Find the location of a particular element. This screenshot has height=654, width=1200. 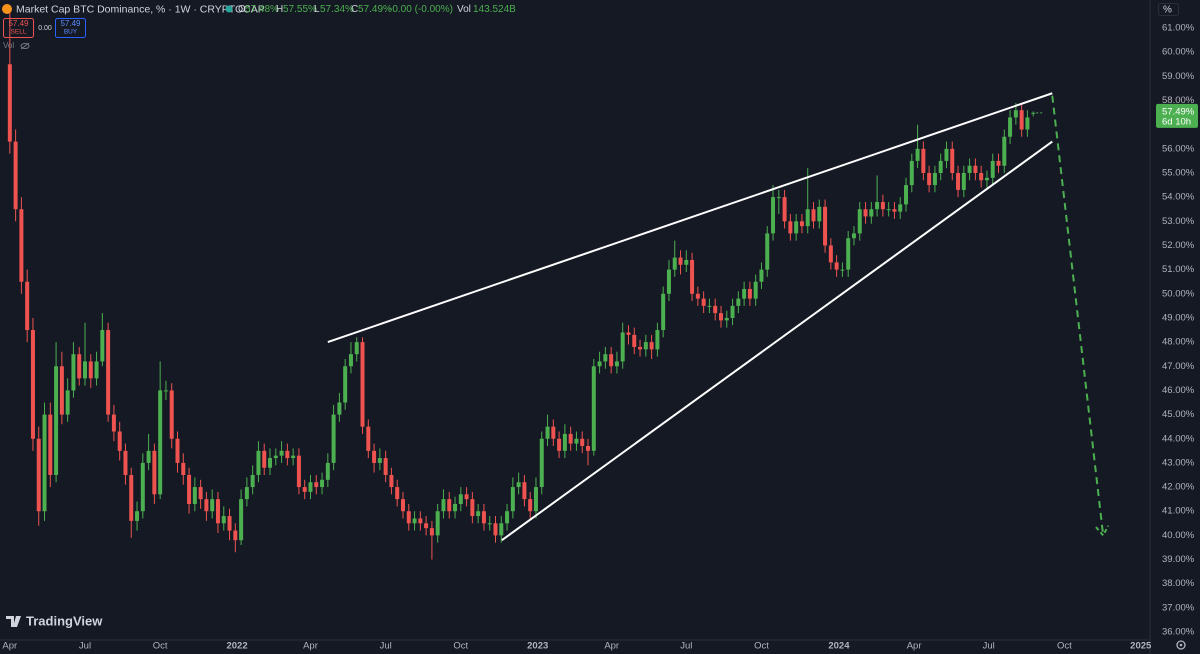

last-price-label: 57.49% is located at coordinates (1178, 111).